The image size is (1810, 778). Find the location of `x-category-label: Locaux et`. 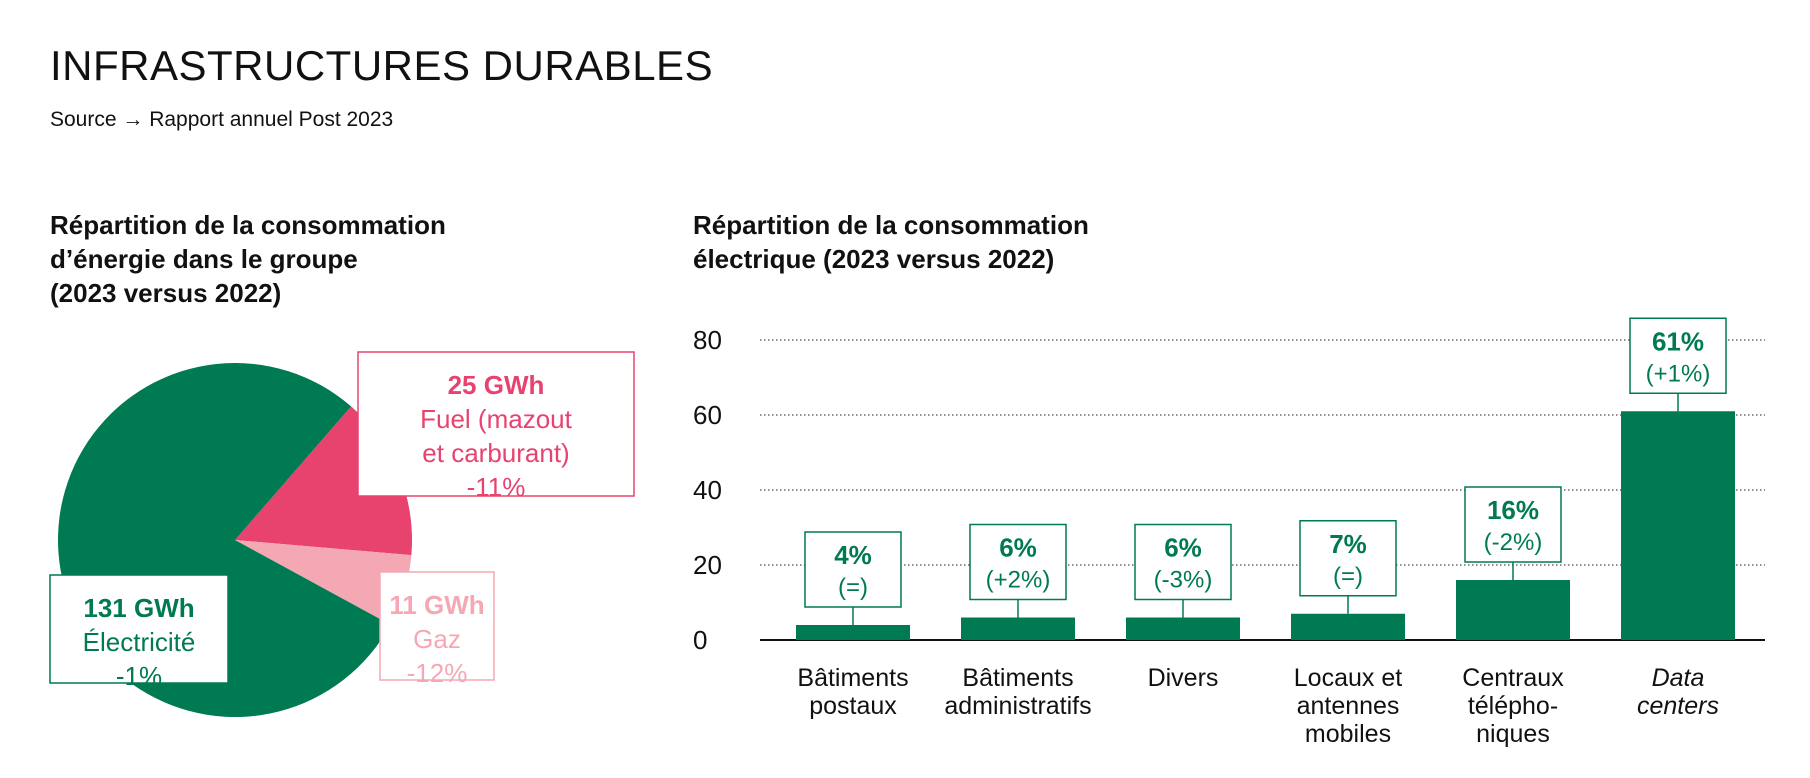

x-category-label: Locaux et is located at coordinates (1348, 678).